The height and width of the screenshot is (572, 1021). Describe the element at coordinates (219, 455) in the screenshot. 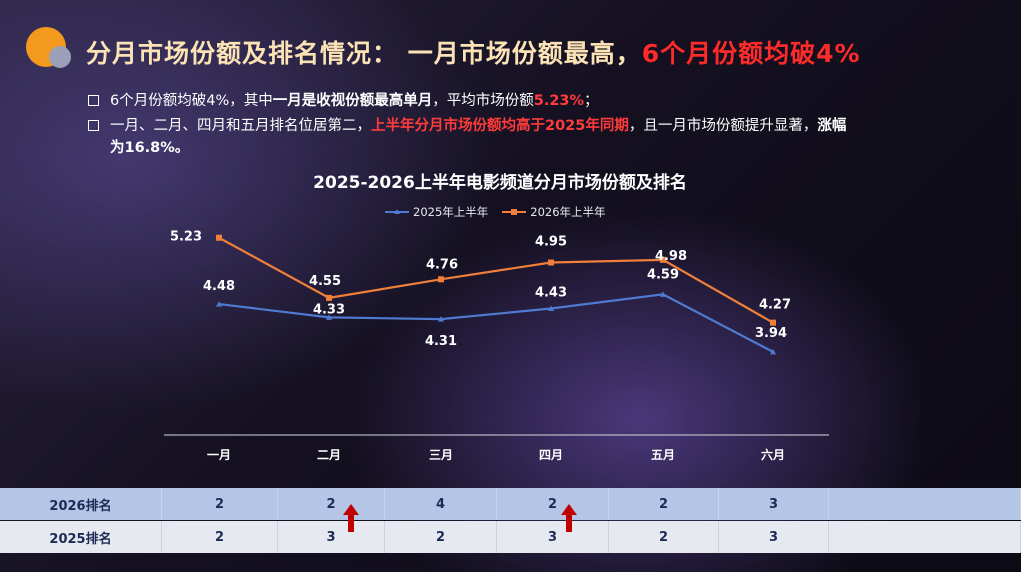

I see `x-tick-label: 一月` at that location.